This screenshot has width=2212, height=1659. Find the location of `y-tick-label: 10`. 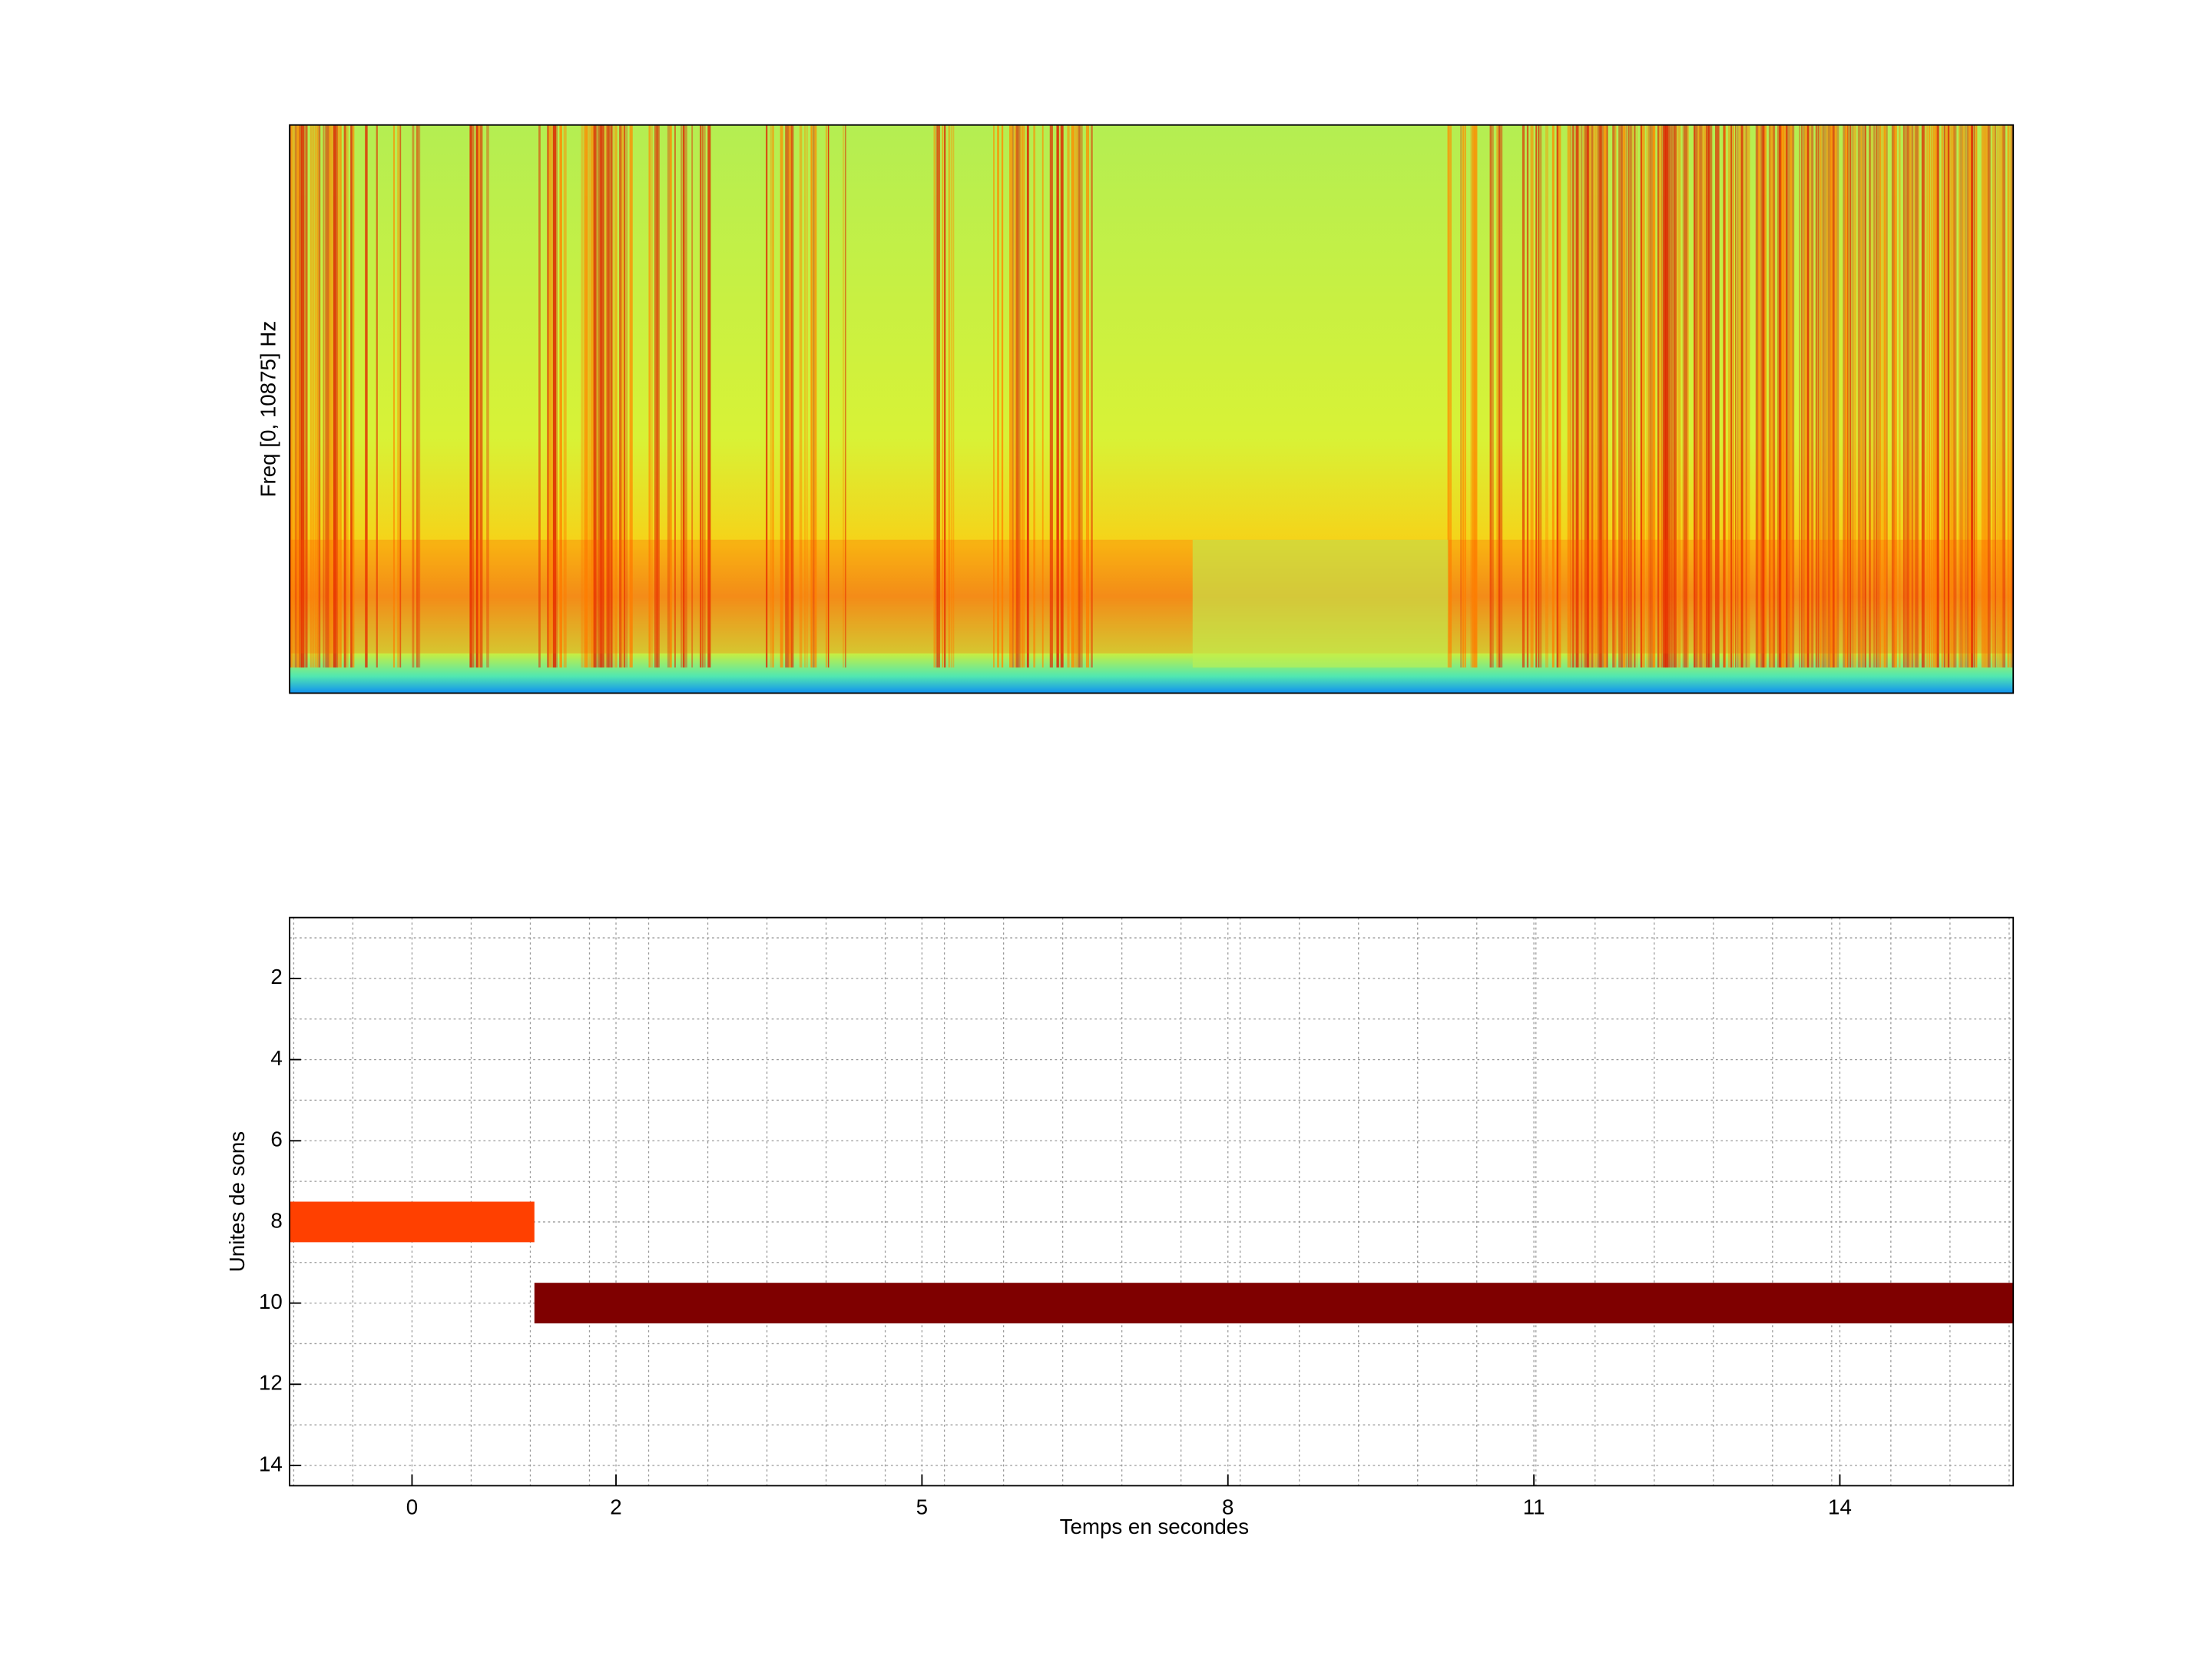

y-tick-label: 10 is located at coordinates (271, 1301).